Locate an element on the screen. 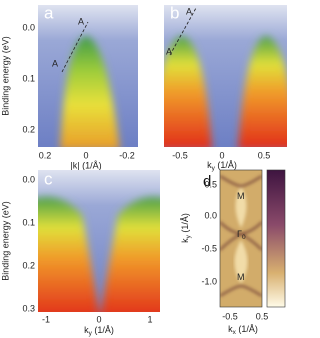 The width and height of the screenshot is (320, 338). panel-label: d is located at coordinates (207, 181).